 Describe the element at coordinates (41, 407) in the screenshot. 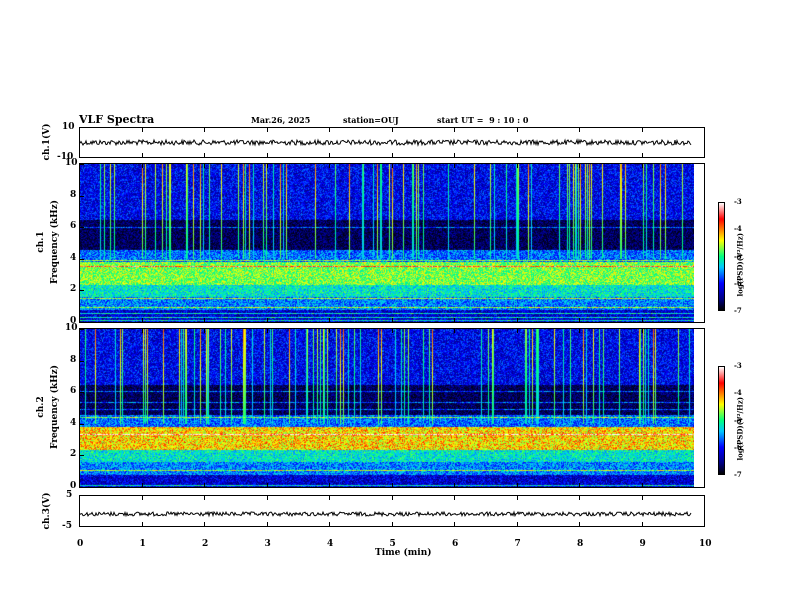

I see `ch2-spectrogram-ylabel-top: ch.2` at that location.